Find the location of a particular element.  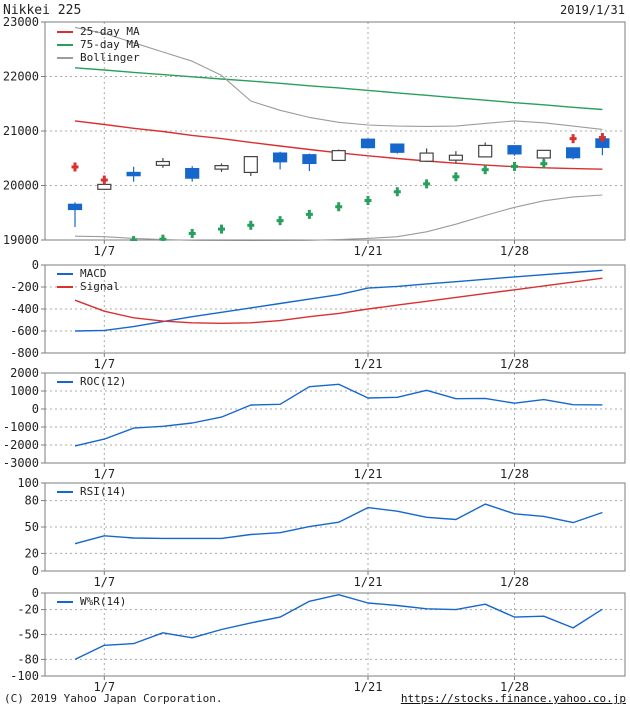

rsi-line-swatch is located at coordinates (65, 491).